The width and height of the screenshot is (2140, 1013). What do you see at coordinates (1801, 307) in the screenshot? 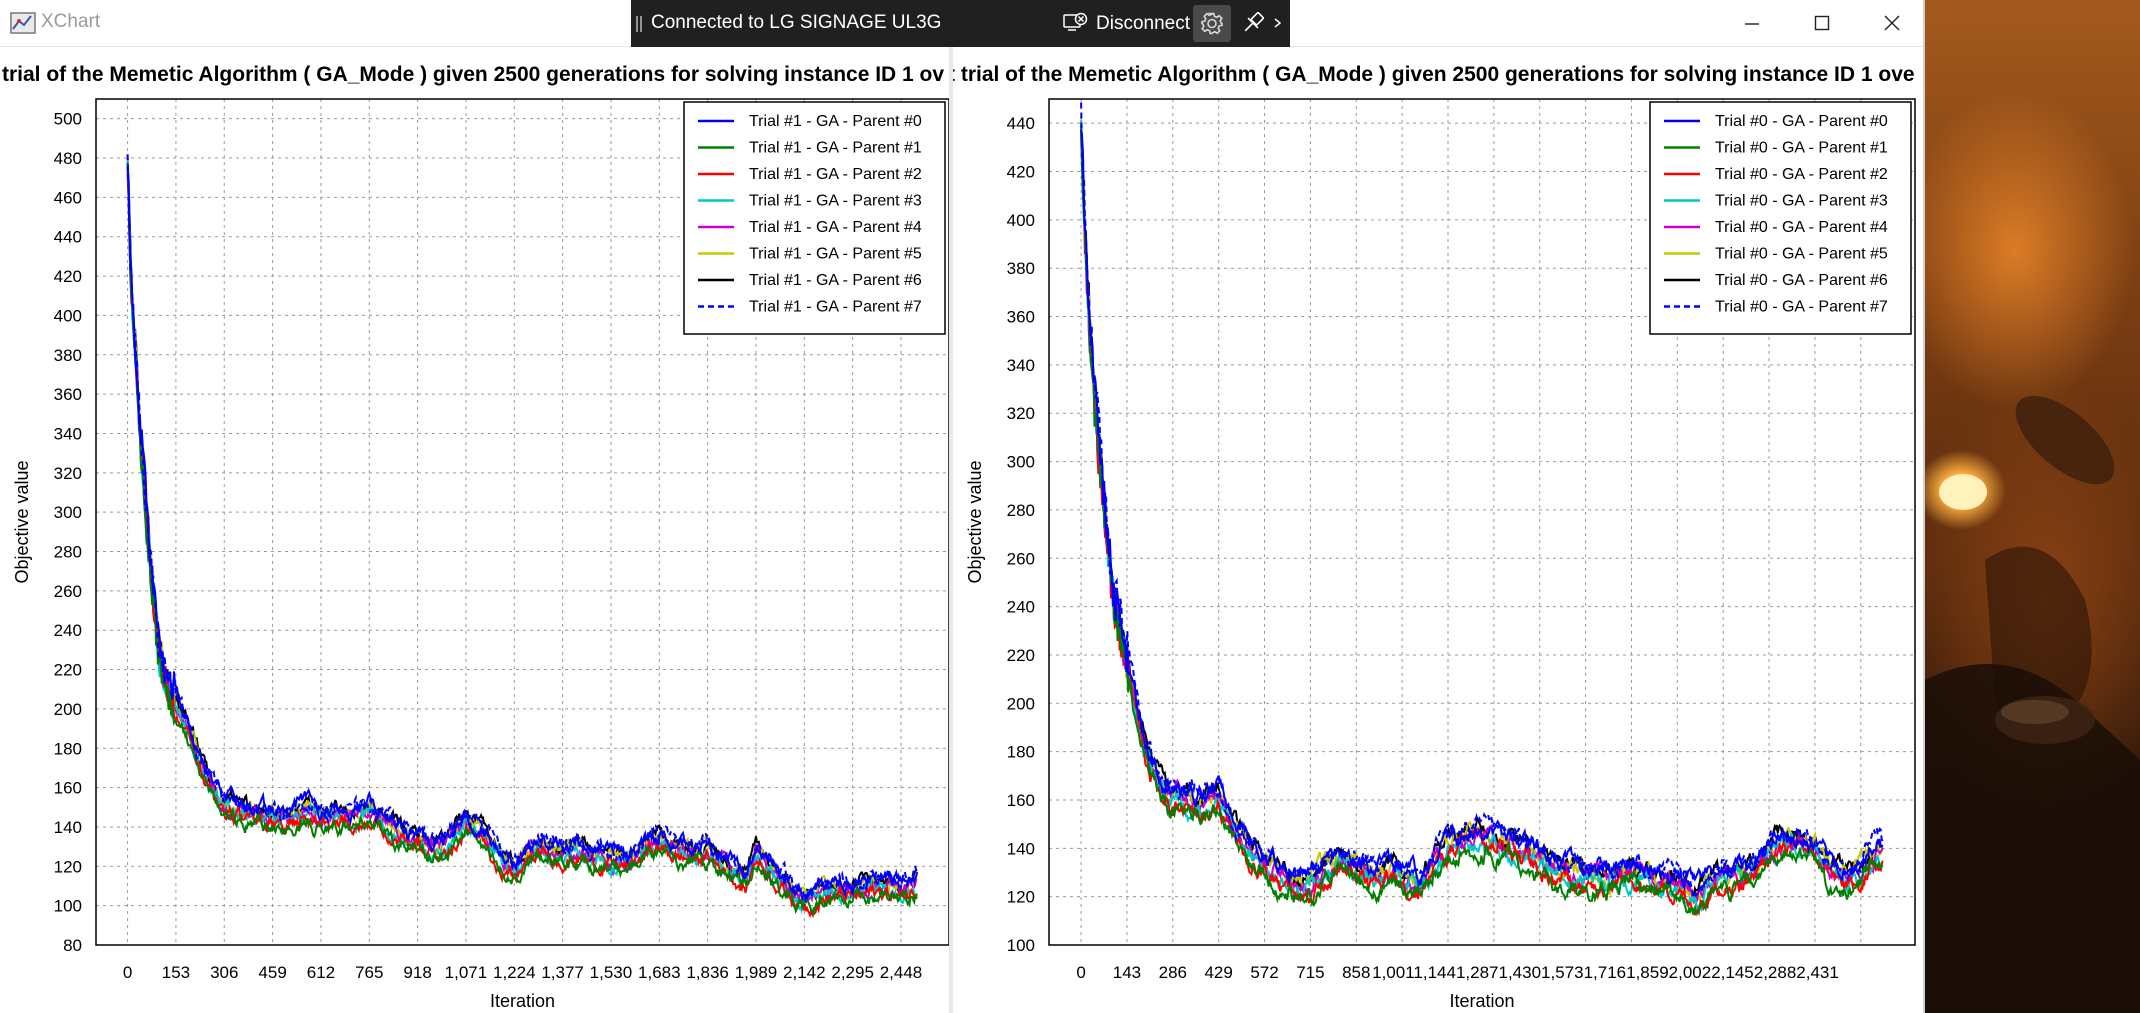
I see `legend-label: Trial #0 - GA - Parent #7` at bounding box center [1801, 307].